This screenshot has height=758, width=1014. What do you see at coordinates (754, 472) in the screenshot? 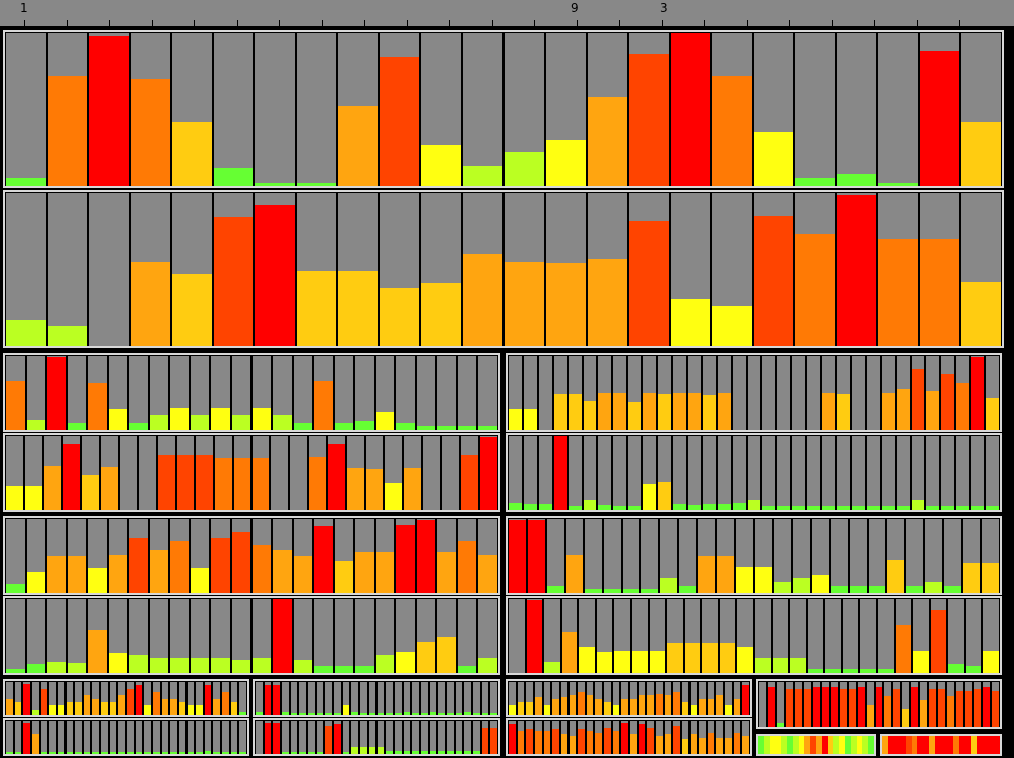
I see `panel-p6` at bounding box center [754, 472].